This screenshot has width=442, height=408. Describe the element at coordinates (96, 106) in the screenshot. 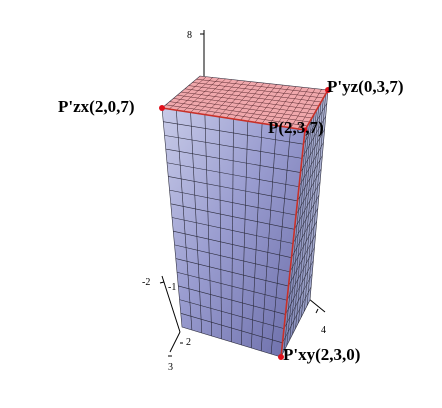

I see `label-pzx: P'zx(2,0,7)` at that location.